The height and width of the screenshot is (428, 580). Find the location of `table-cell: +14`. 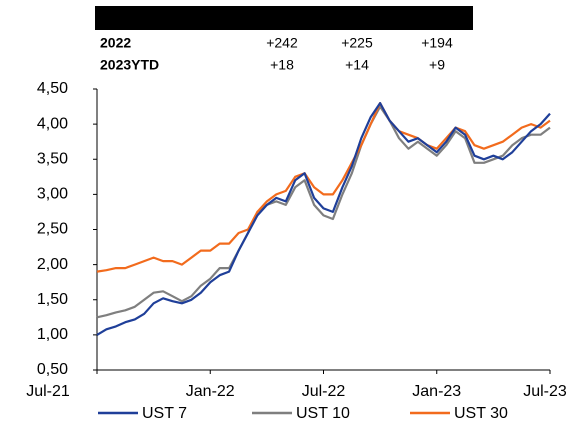

table-cell: +14 is located at coordinates (357, 65).